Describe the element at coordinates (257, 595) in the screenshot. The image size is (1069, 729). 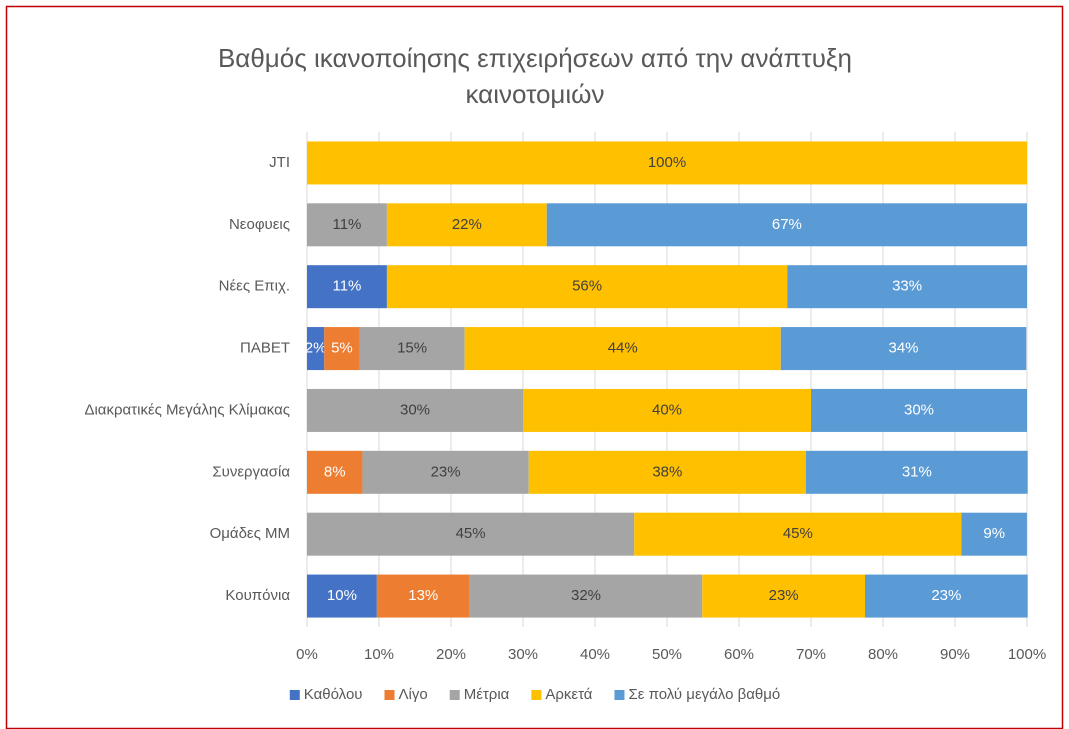
I see `y-tick-label: Κουπόνια` at that location.